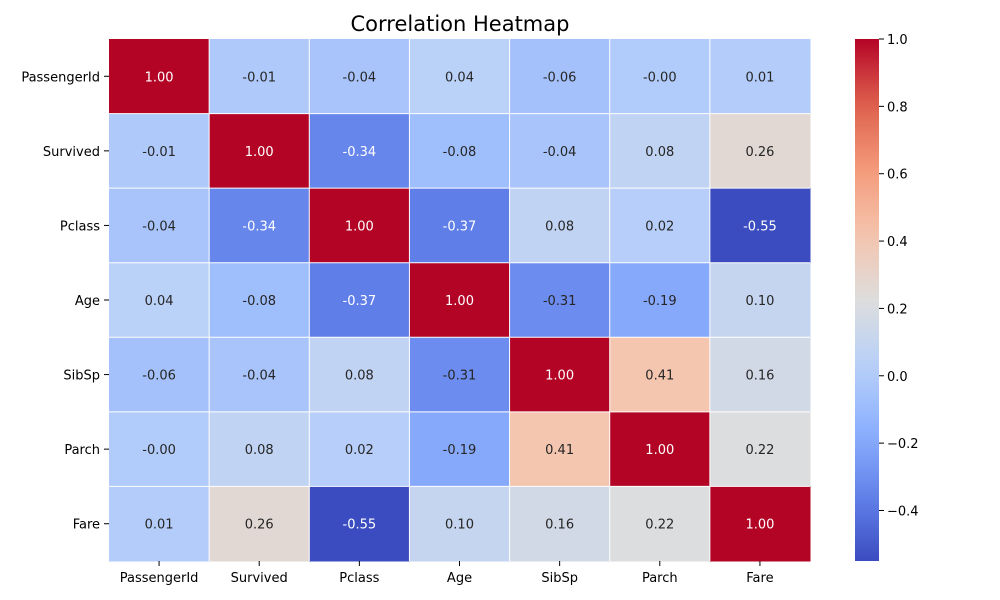 This screenshot has width=1000, height=600. I want to click on heatmap-cell-Age-SibSp, so click(560, 300).